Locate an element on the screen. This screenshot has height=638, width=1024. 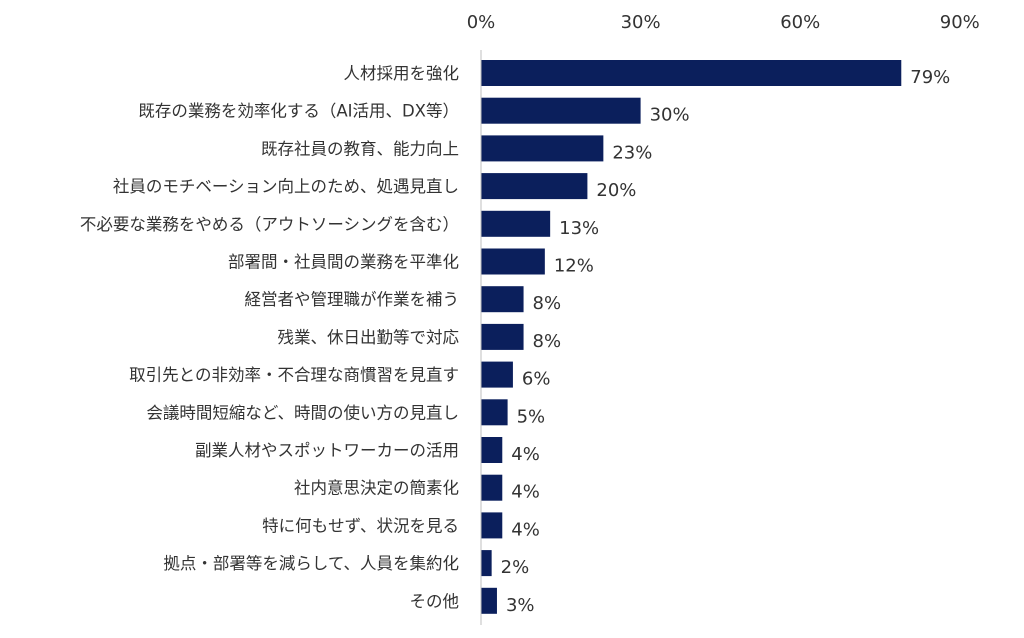
value-label: 6% is located at coordinates (536, 379).